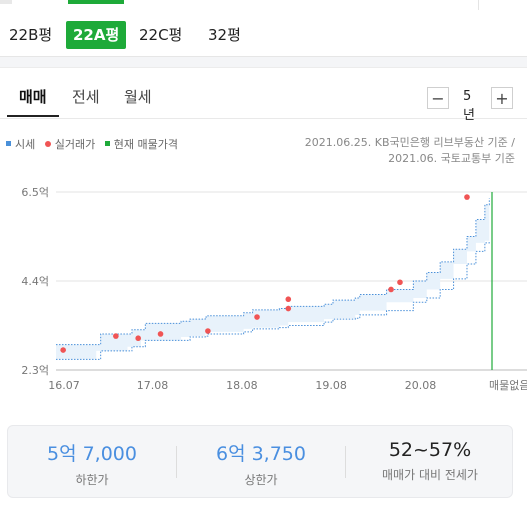 This screenshot has height=505, width=527. I want to click on chart-legend: 시세 실거래가 현재 매물가격, so click(95, 144).